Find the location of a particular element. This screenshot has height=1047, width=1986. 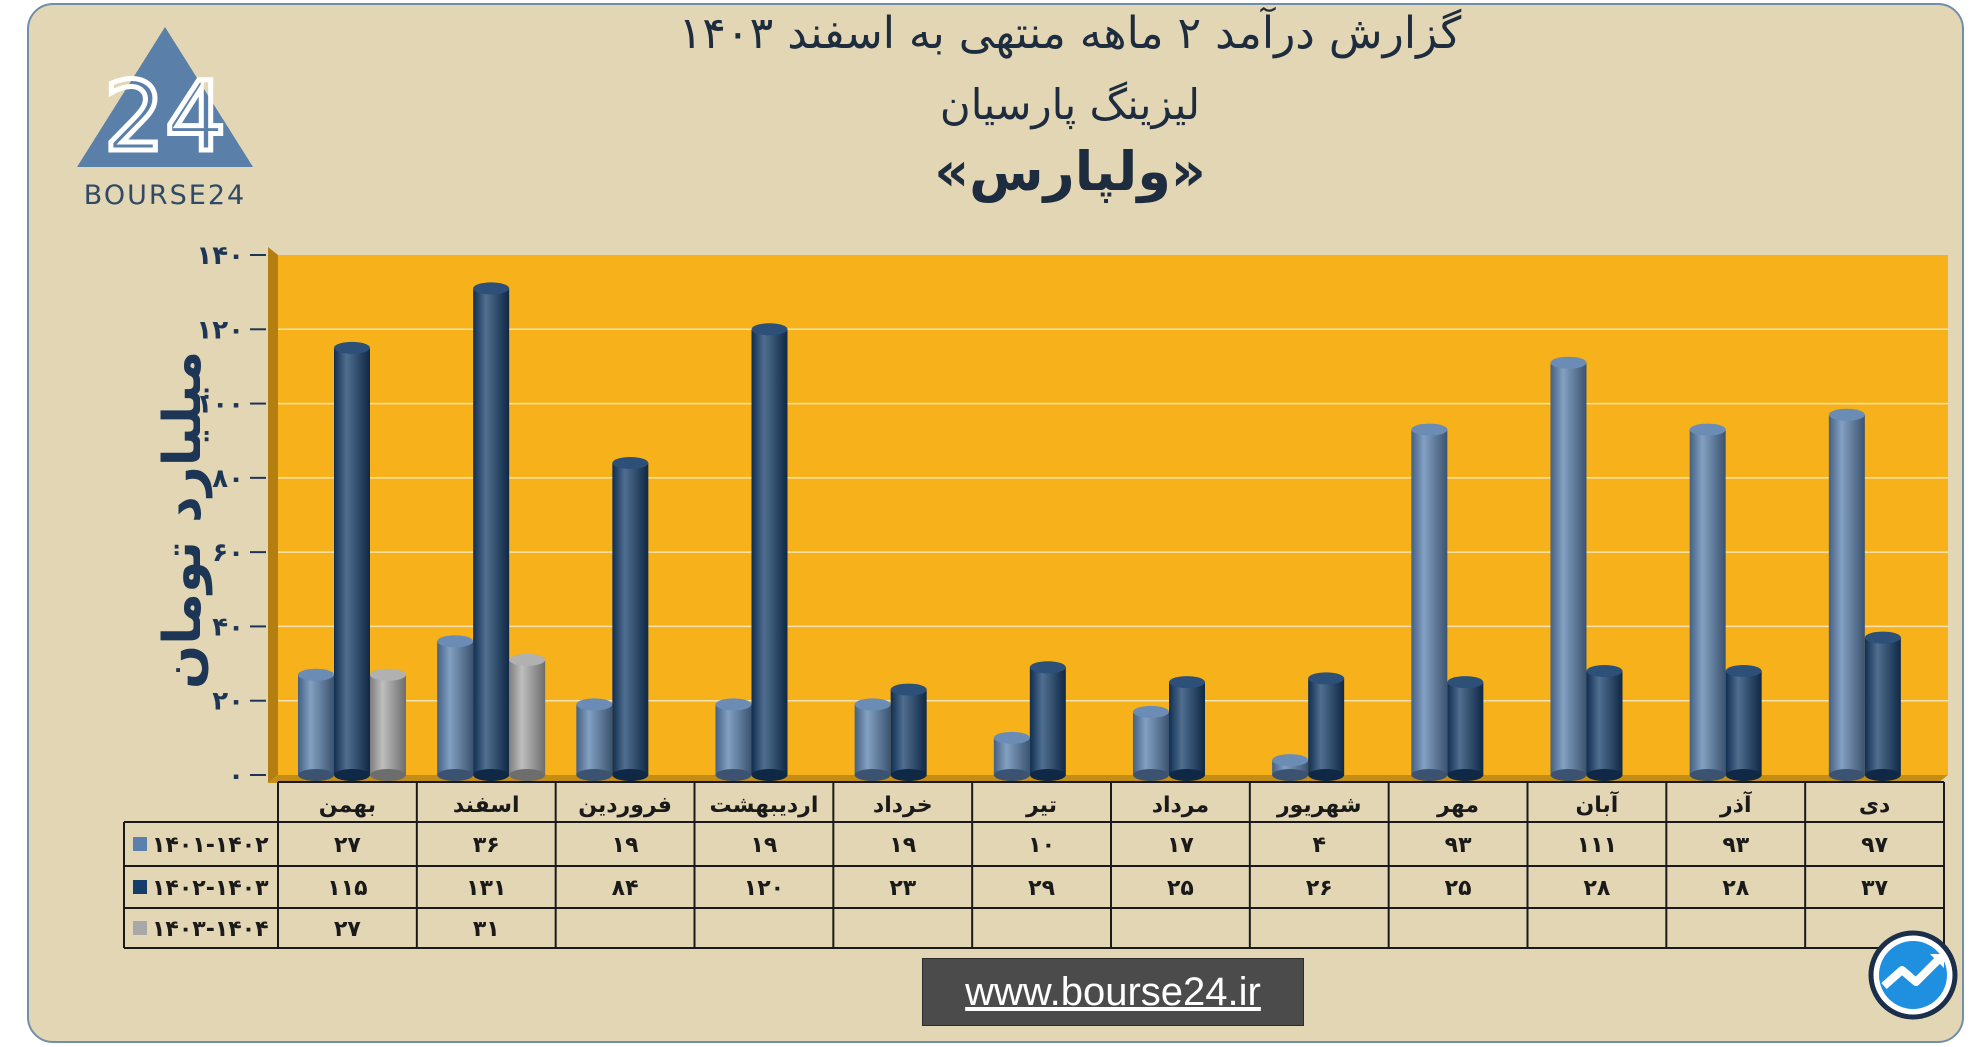

website-link: www.bourse24.ir is located at coordinates (1113, 991).